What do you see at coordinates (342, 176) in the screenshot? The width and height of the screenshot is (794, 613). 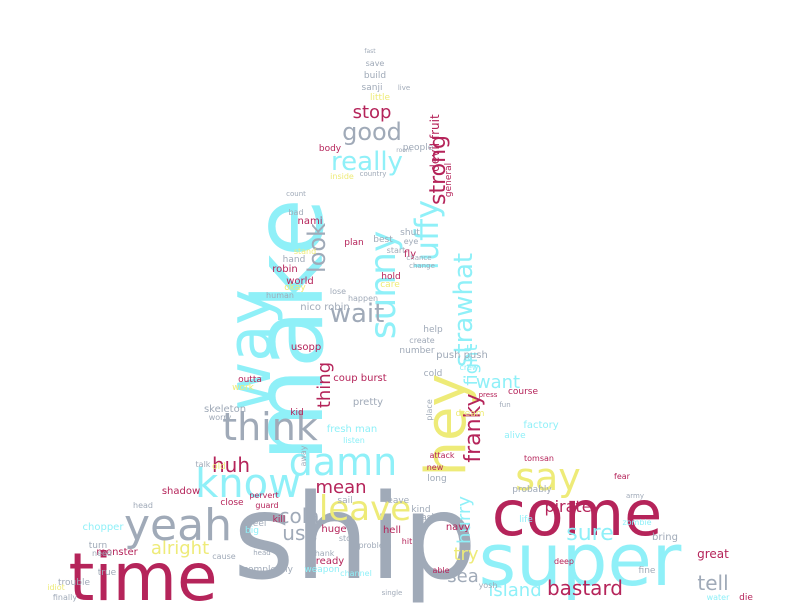 I see `word-inside: inside` at bounding box center [342, 176].